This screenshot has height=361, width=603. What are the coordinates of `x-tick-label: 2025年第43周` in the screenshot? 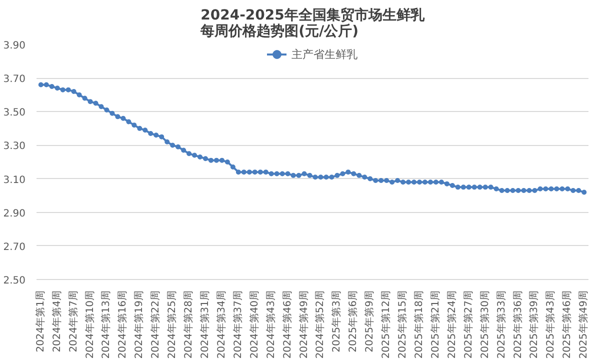 It's located at (550, 324).